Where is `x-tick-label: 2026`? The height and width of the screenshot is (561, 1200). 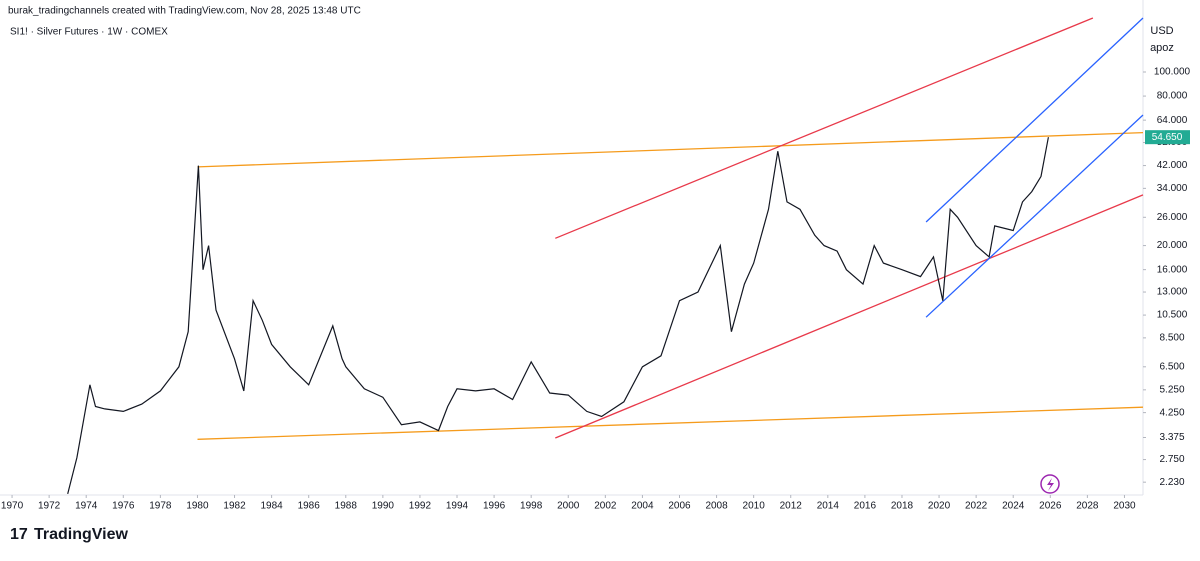 x-tick-label: 2026 is located at coordinates (1050, 506).